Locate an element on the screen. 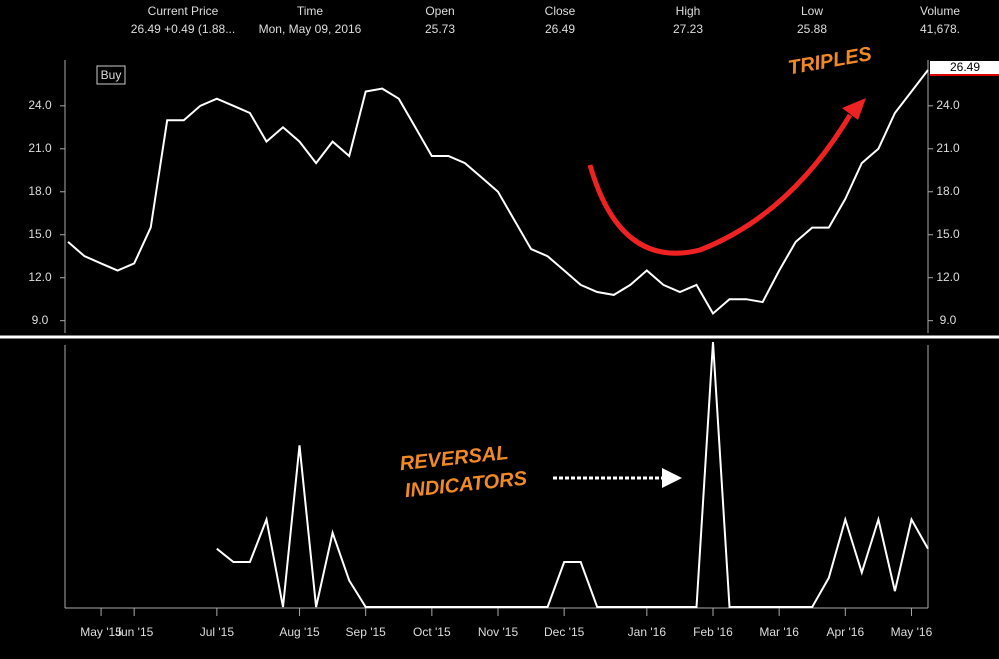  x-tick-label: Oct '15 is located at coordinates (432, 632).